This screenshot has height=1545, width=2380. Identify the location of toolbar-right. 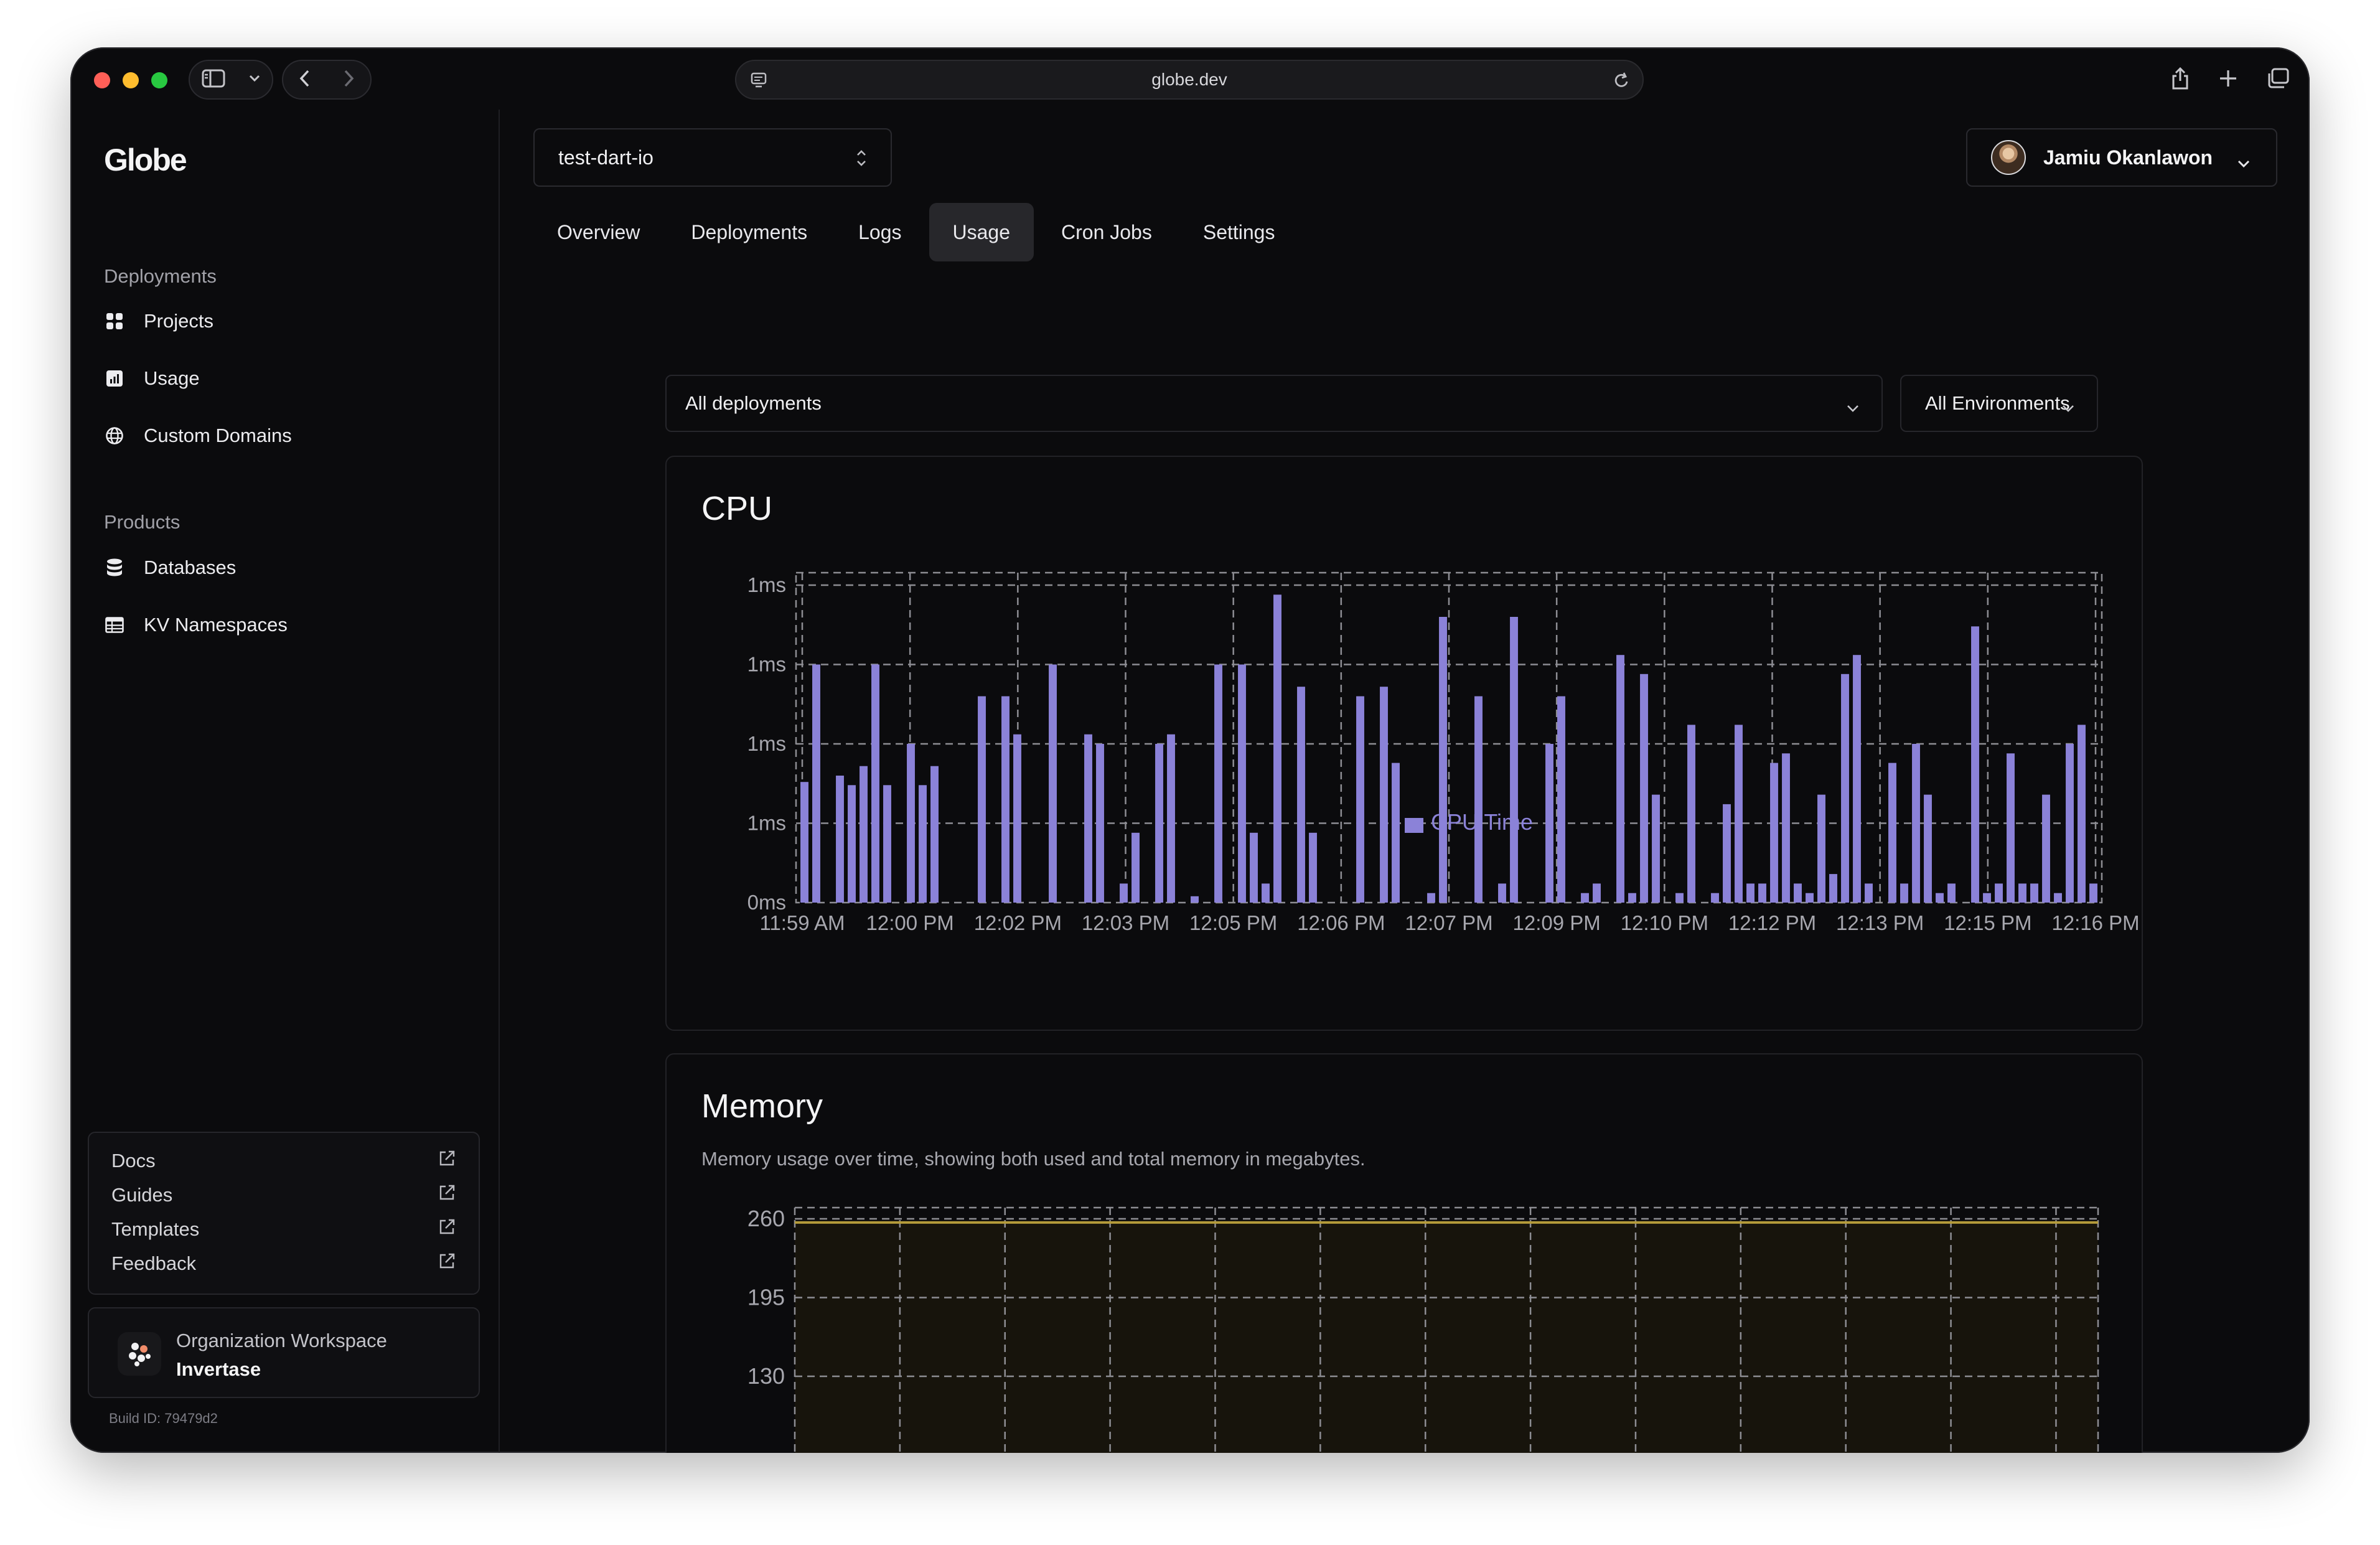
(2230, 80).